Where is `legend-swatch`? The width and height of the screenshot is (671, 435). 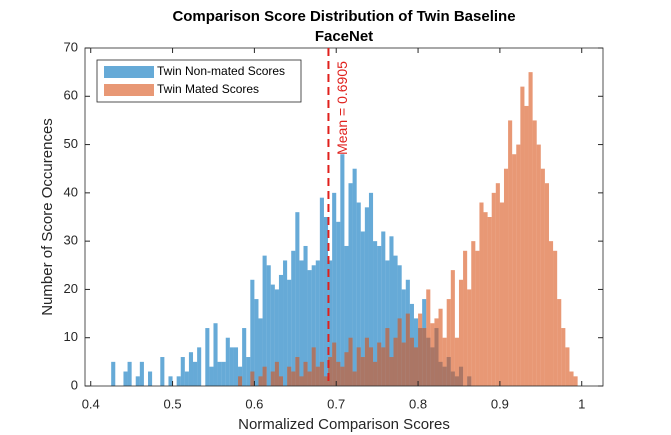
legend-swatch is located at coordinates (129, 72).